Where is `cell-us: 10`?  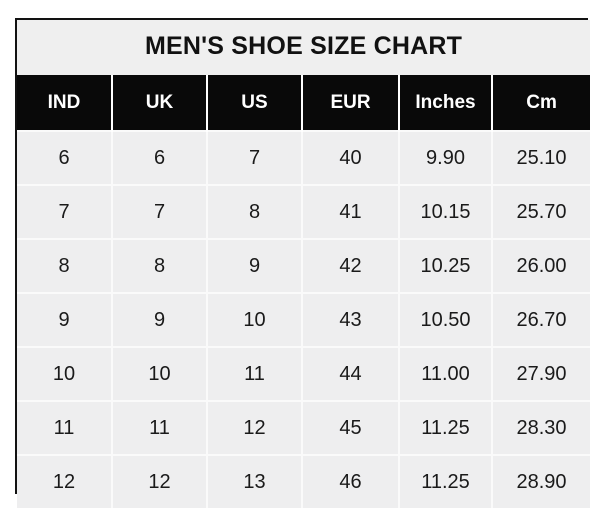 cell-us: 10 is located at coordinates (254, 319).